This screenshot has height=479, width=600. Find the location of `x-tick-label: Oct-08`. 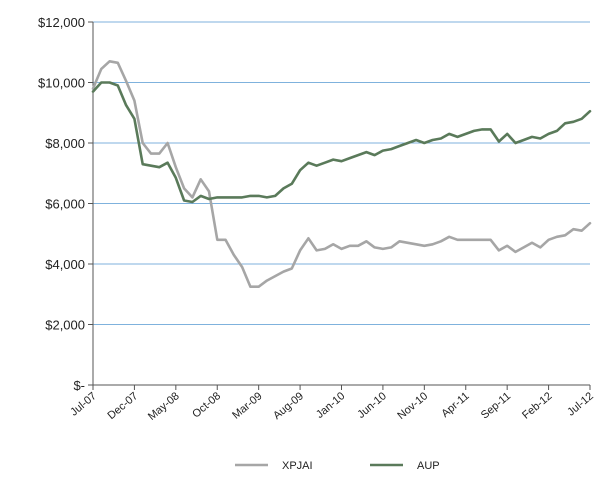

x-tick-label: Oct-08 is located at coordinates (206, 405).